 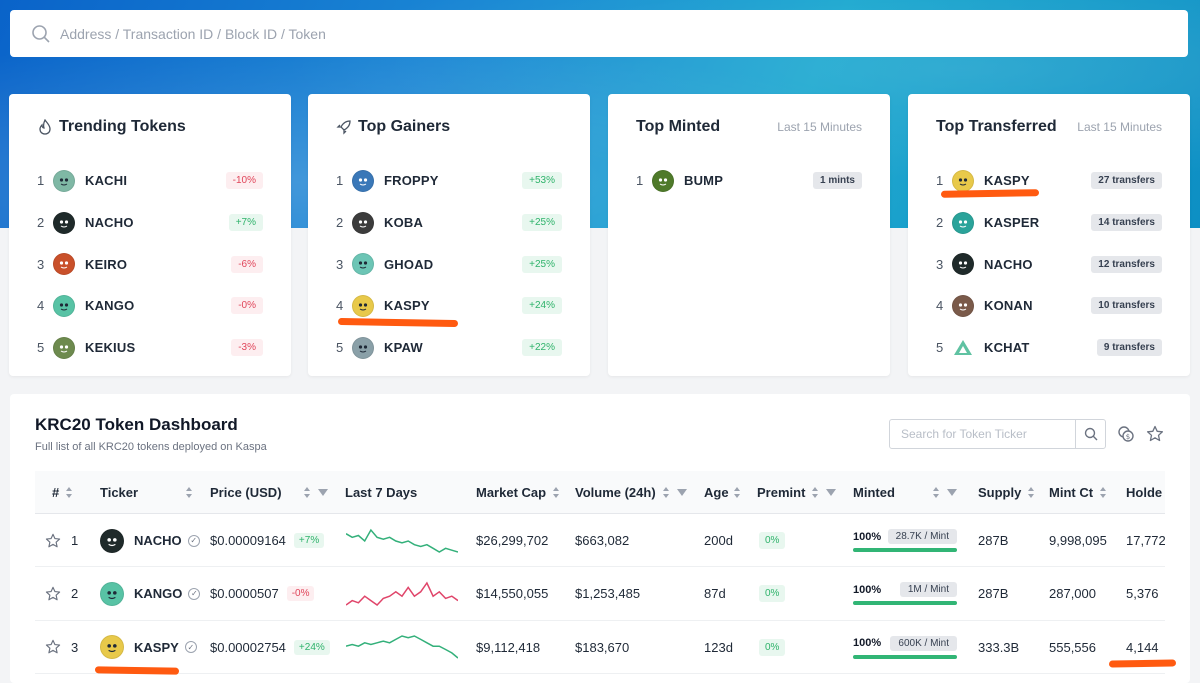 What do you see at coordinates (150, 540) in the screenshot?
I see `ticker-cell: NACHO ✓` at bounding box center [150, 540].